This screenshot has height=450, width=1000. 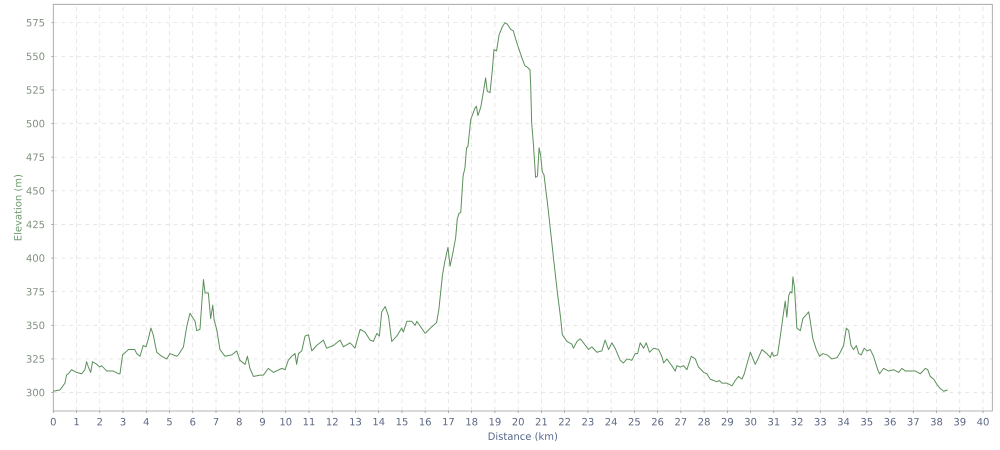 I want to click on x-axis-title: Distance (km), so click(x=523, y=437).